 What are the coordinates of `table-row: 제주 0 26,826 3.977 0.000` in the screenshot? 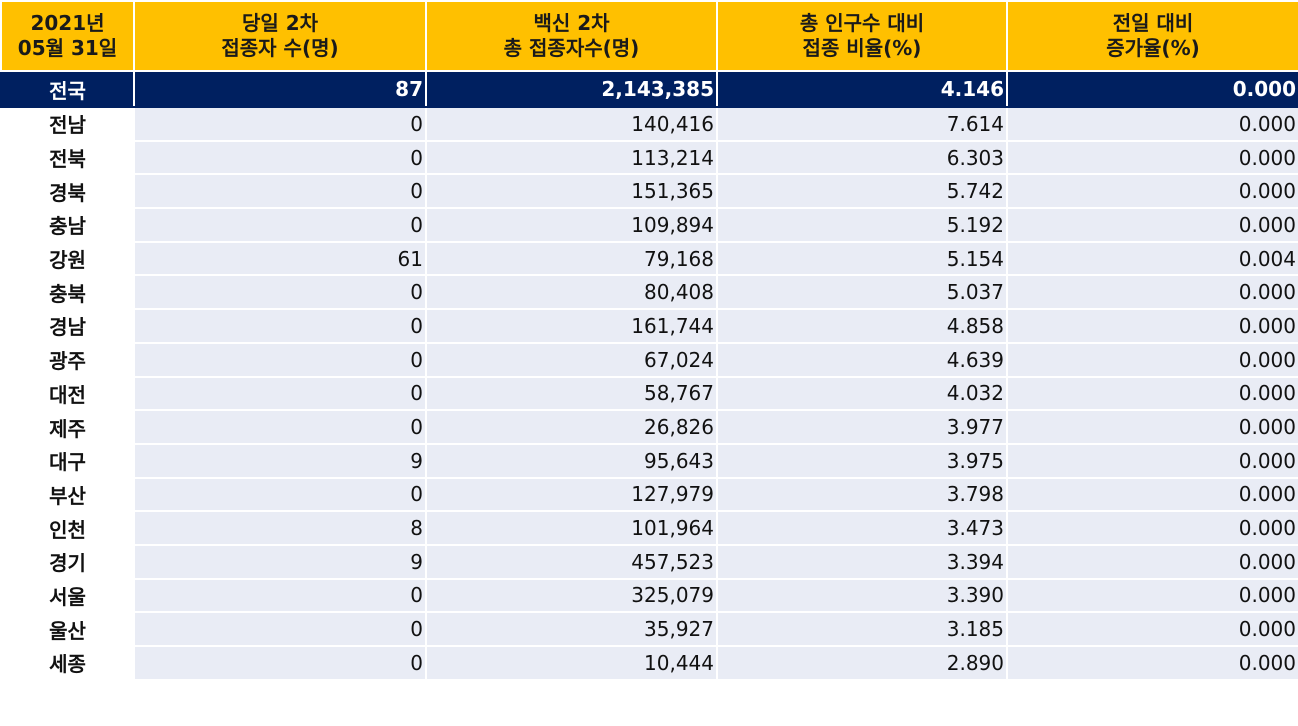 It's located at (649, 427).